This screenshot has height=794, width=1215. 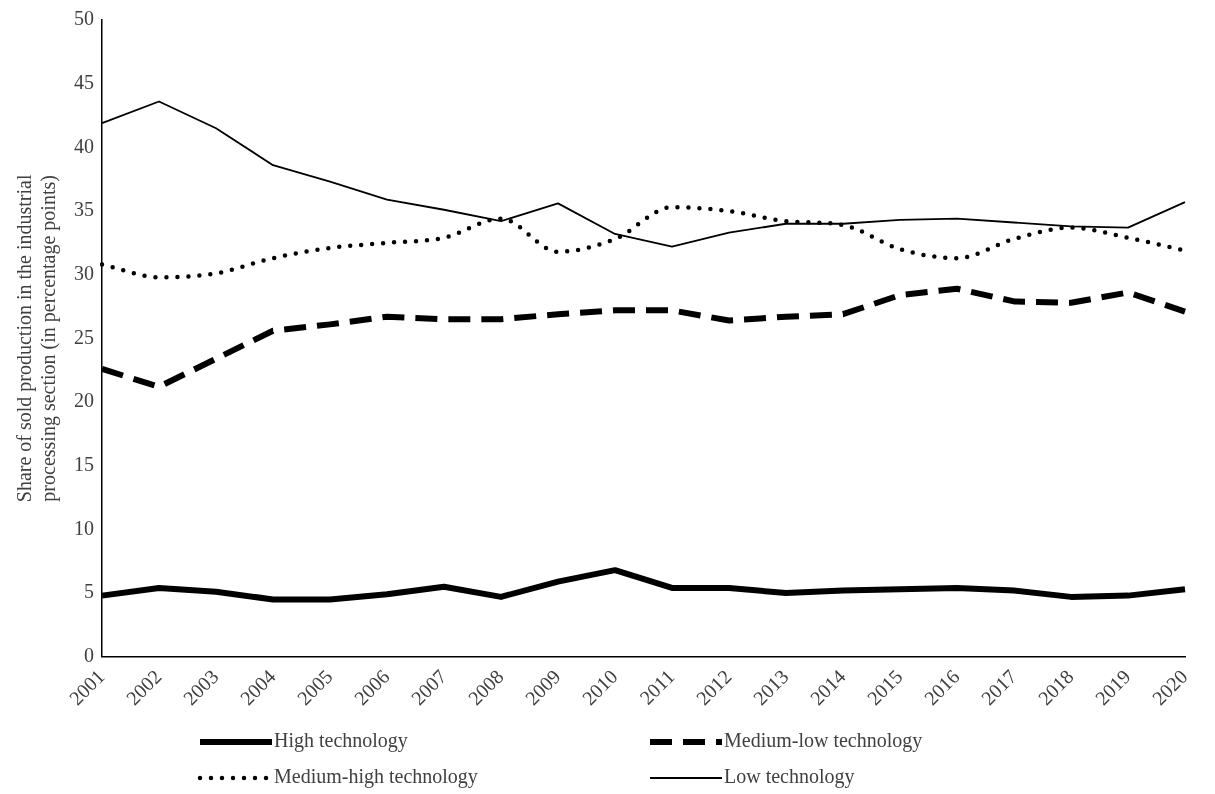 I want to click on y-tick-label: 25, so click(x=84, y=336).